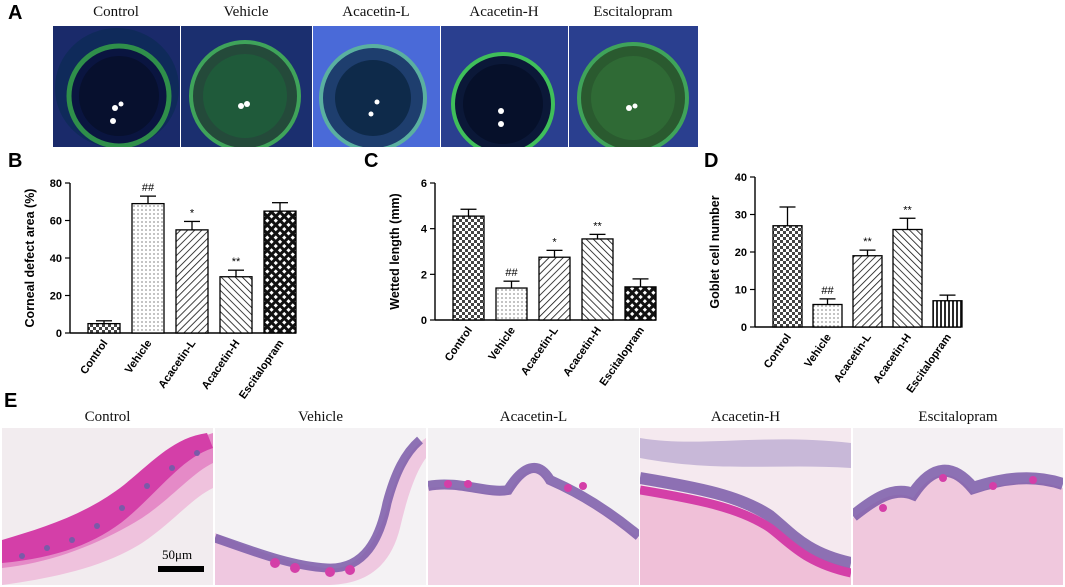 The width and height of the screenshot is (1065, 587). What do you see at coordinates (715, 251) in the screenshot?
I see `y-axis-label-d: Goblet cell number` at bounding box center [715, 251].